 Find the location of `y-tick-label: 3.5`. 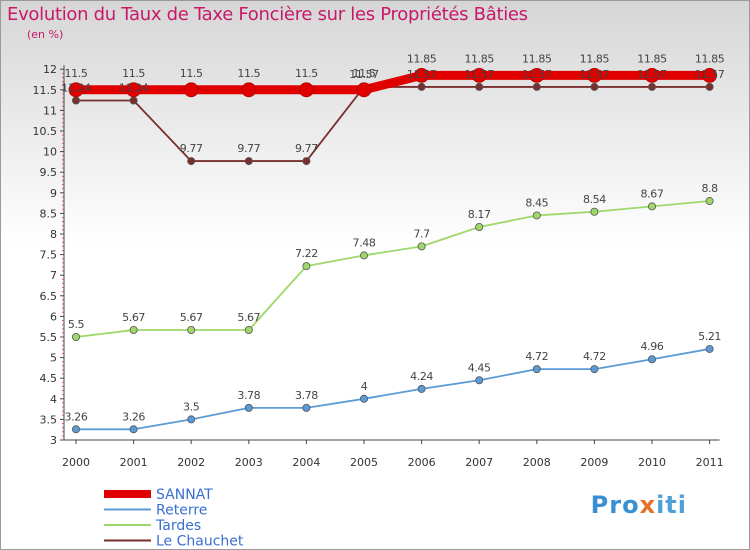

y-tick-label: 3.5 is located at coordinates (49, 419).